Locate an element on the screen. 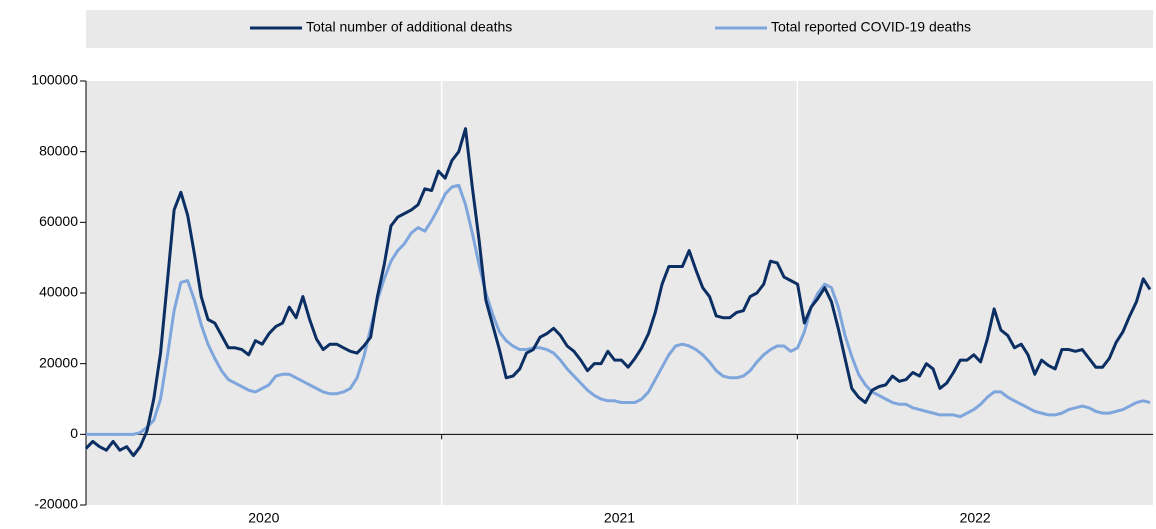 Image resolution: width=1156 pixels, height=529 pixels. y-tick-label: 60000 is located at coordinates (58, 221).